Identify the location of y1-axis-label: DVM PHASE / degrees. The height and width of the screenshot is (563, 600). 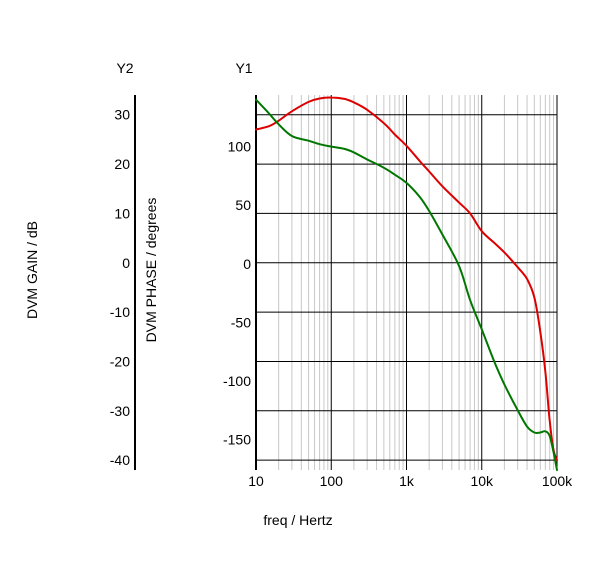
(151, 270).